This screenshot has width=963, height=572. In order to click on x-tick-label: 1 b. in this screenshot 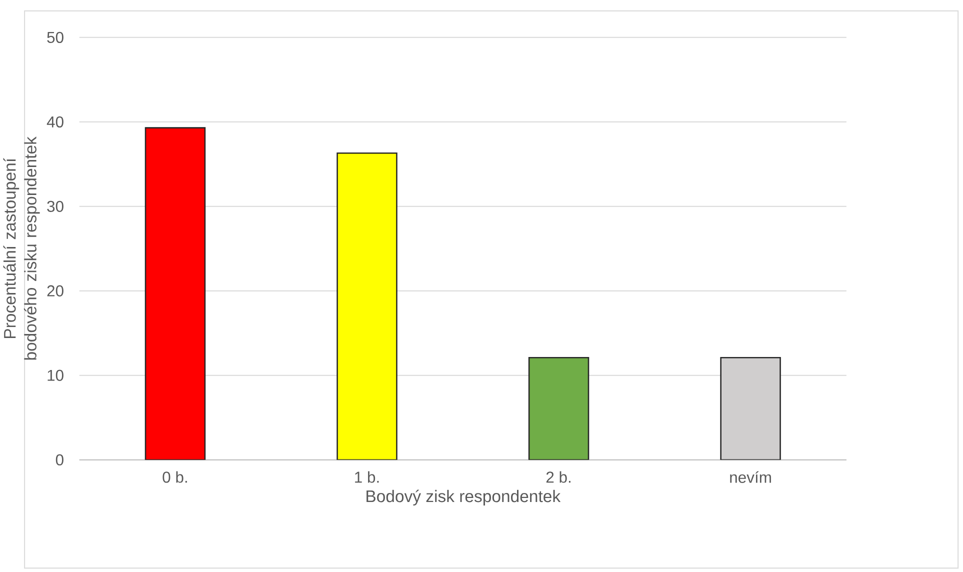, I will do `click(367, 477)`.